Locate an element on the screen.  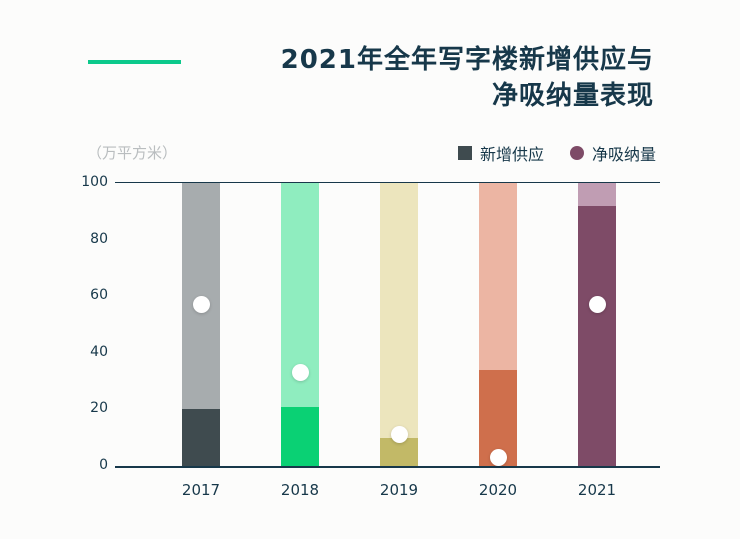
chart-title-line2: 净吸纳量表现 is located at coordinates (572, 96).